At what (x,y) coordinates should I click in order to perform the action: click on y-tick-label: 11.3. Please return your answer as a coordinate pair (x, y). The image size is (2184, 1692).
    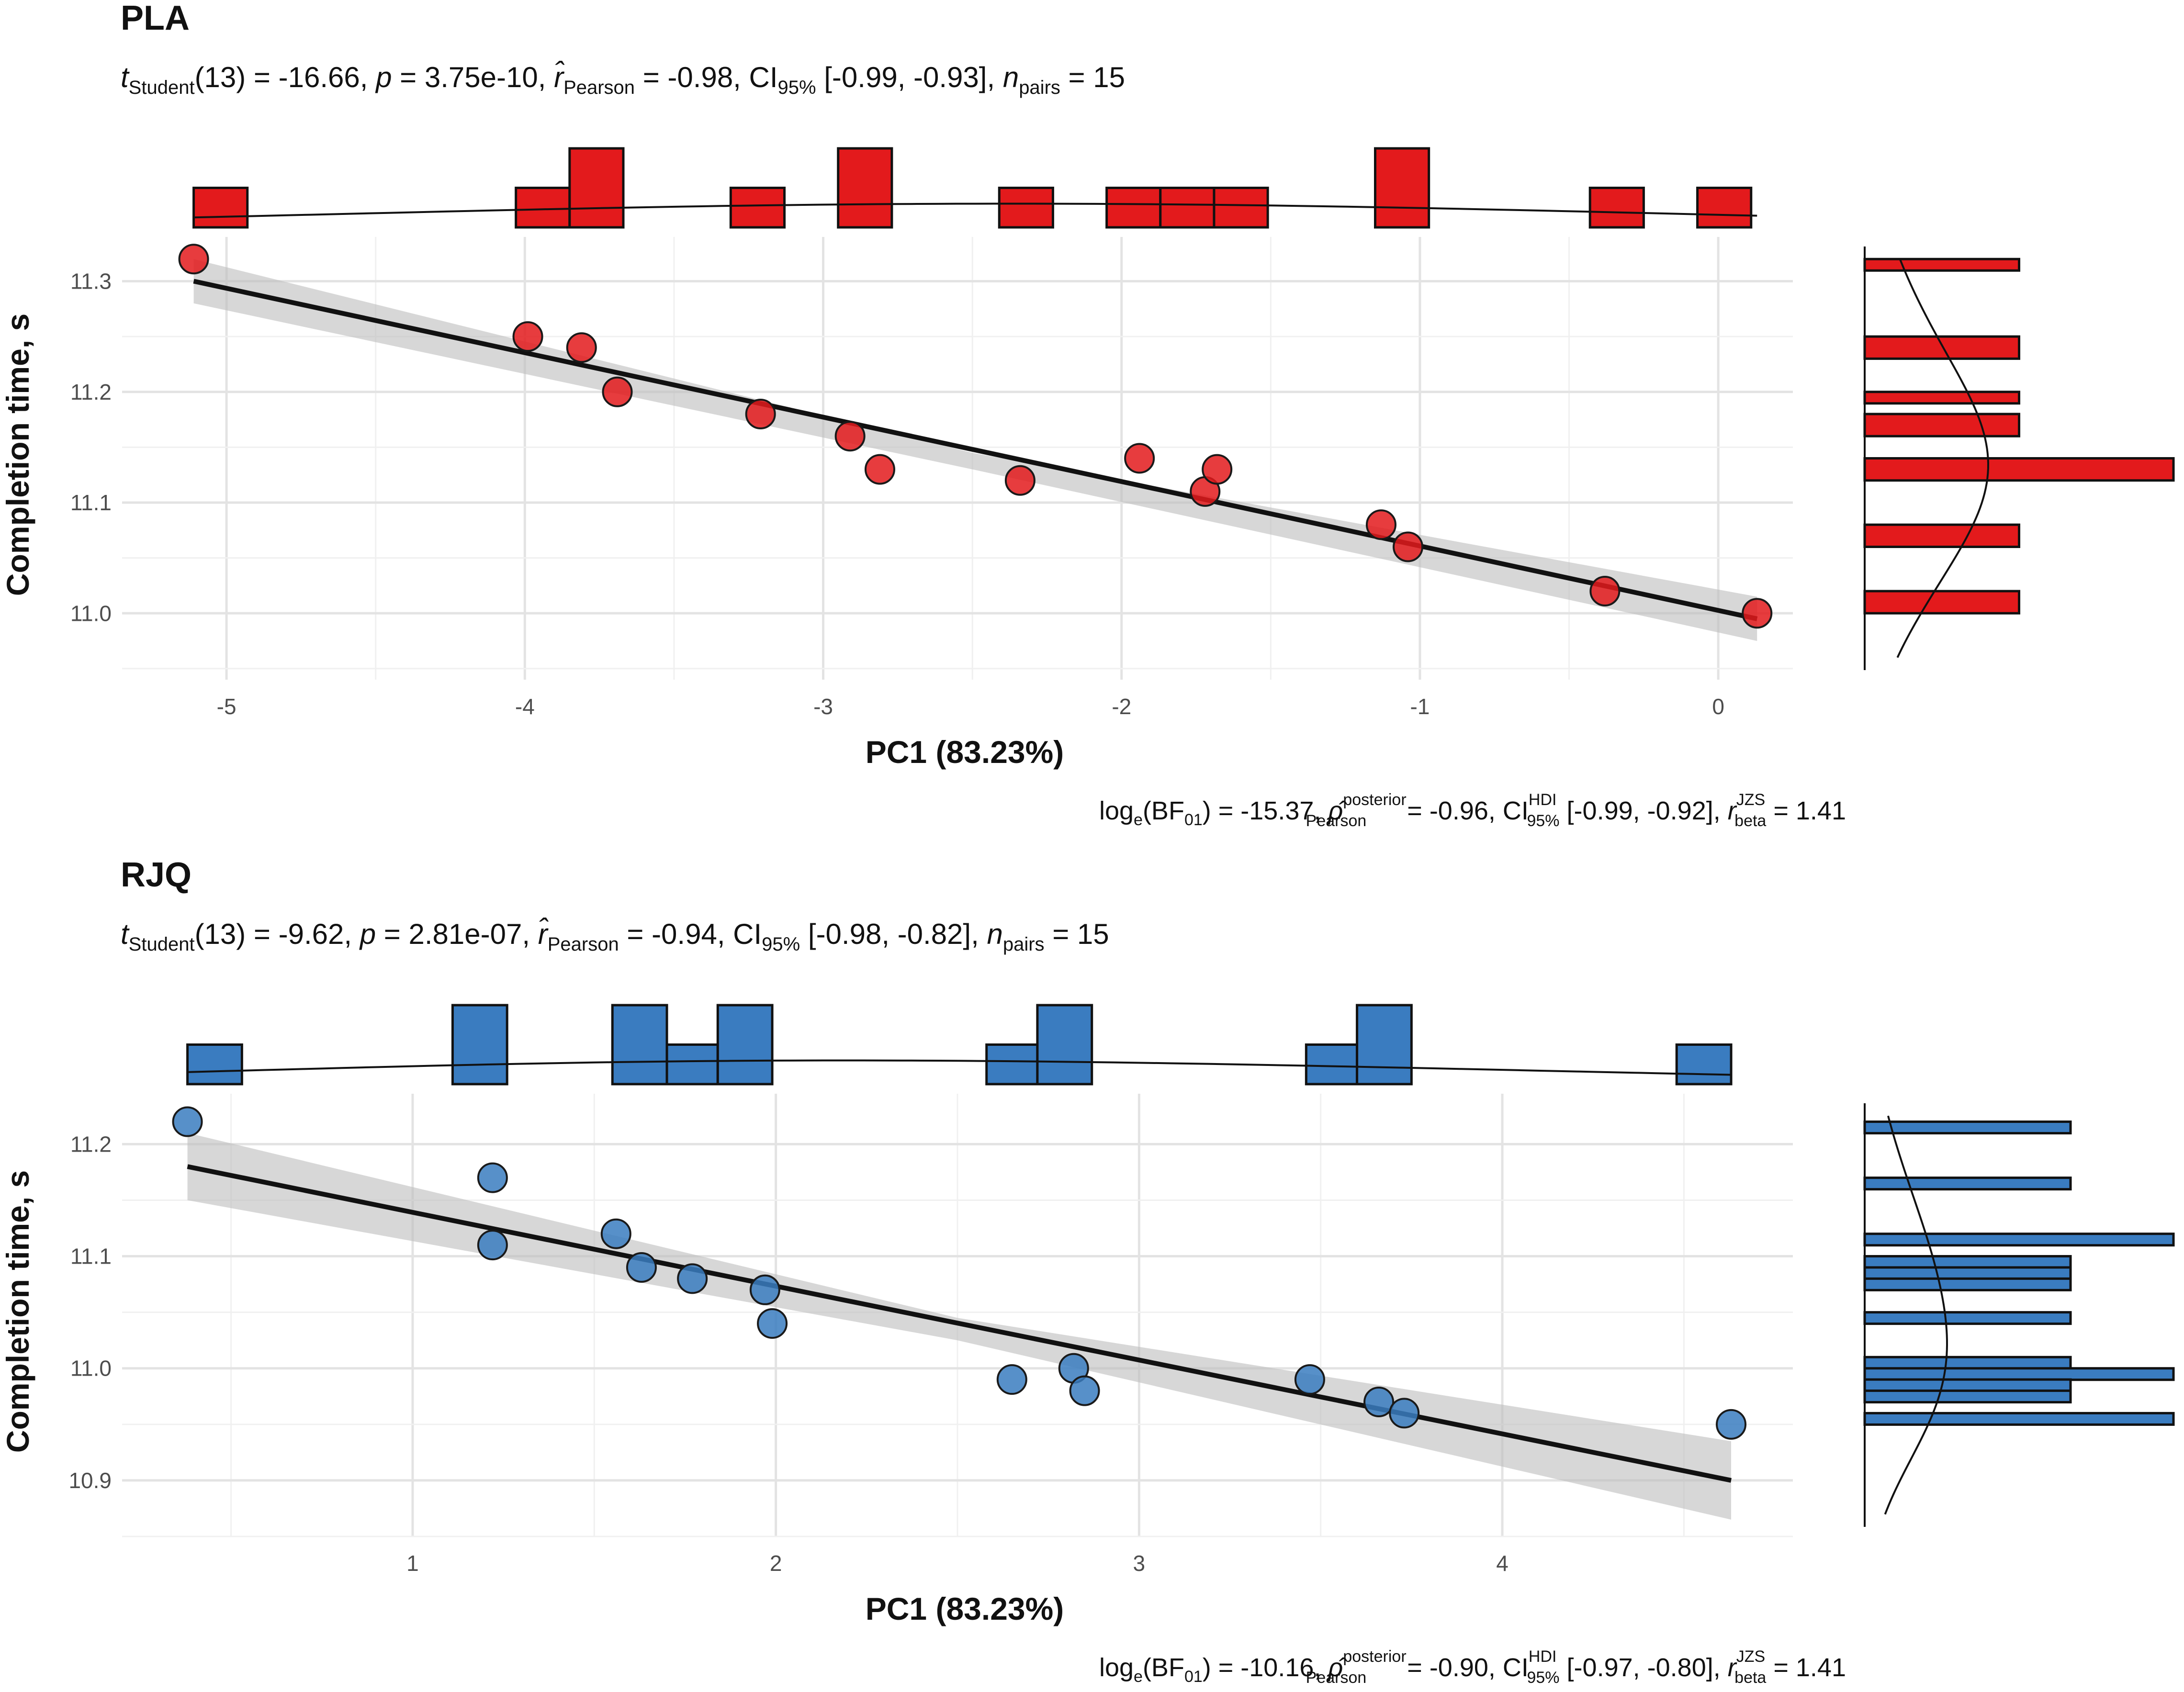
    Looking at the image, I should click on (91, 281).